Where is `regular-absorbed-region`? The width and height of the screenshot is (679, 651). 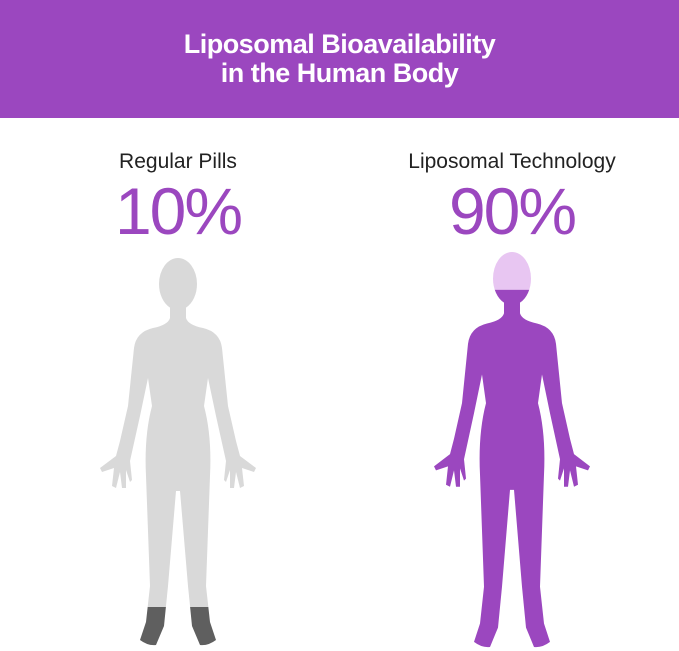
regular-absorbed-region is located at coordinates (178, 626).